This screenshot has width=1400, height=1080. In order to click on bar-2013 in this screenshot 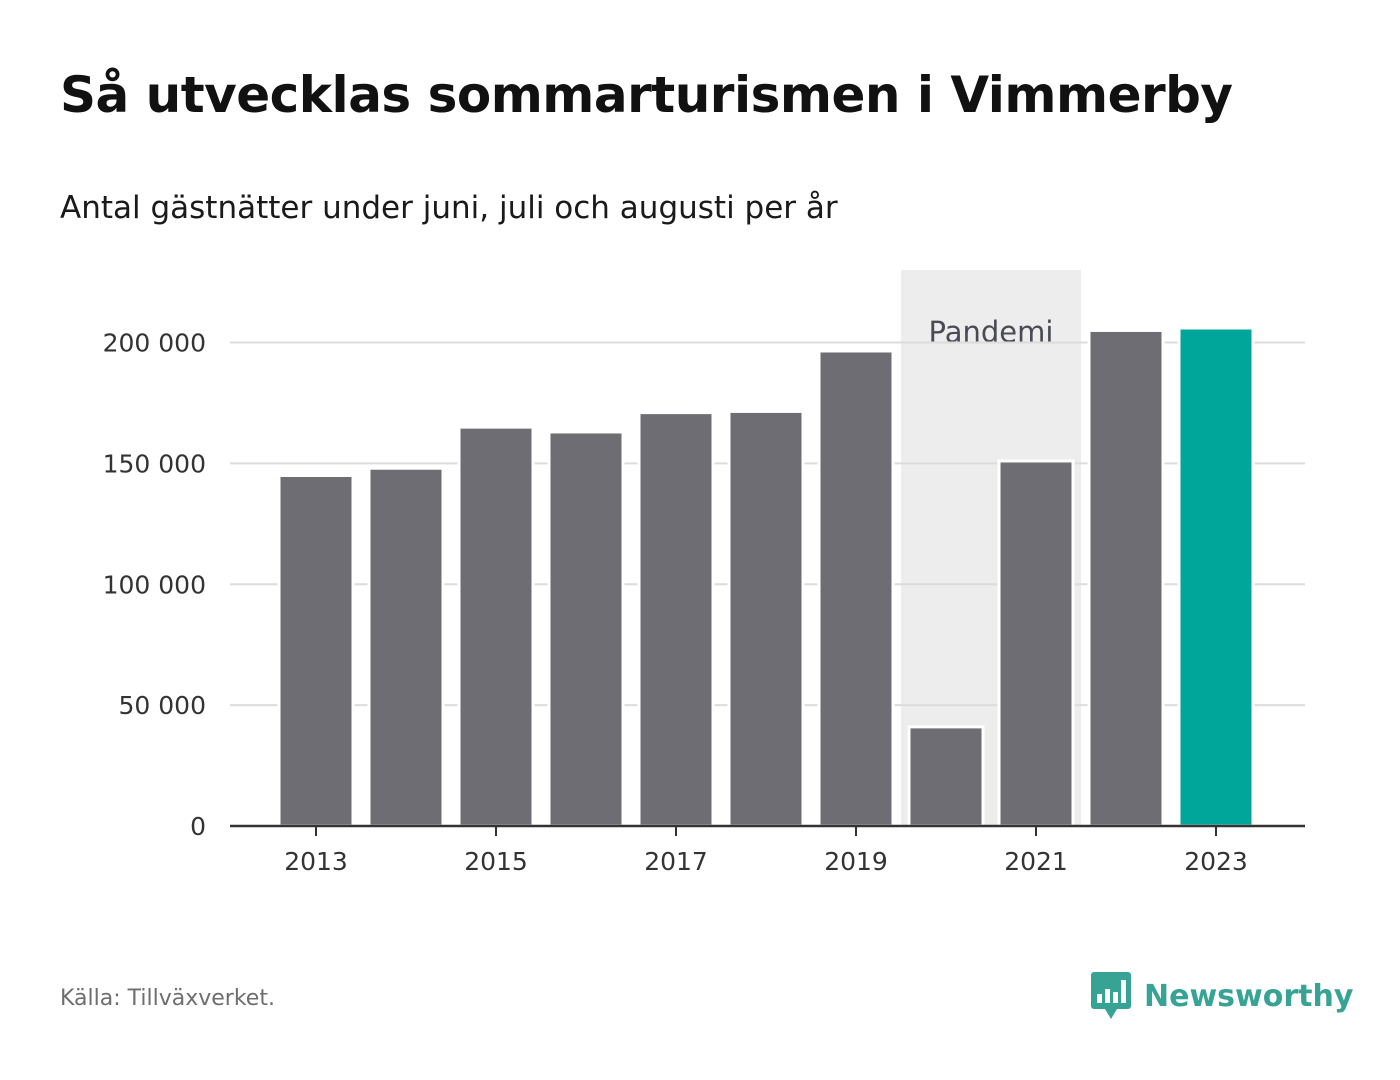, I will do `click(316, 650)`.